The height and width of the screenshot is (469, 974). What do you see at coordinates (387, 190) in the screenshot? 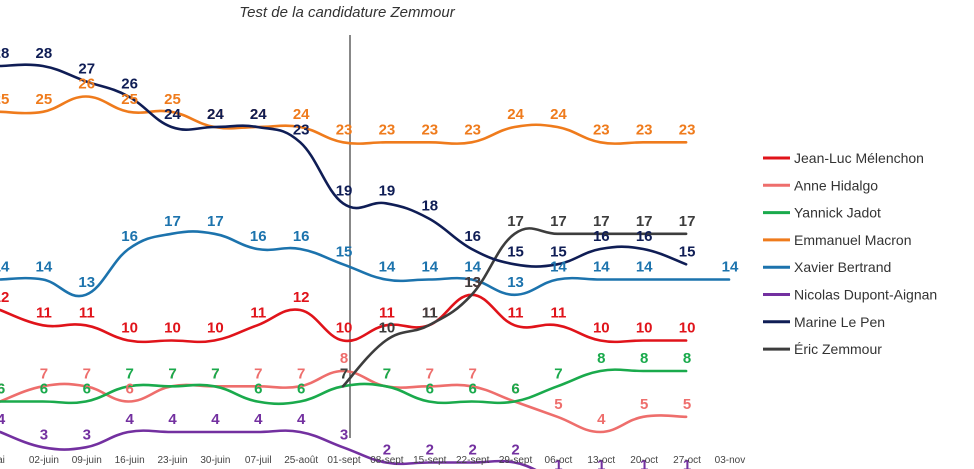
I see `data-label: 19` at bounding box center [387, 190].